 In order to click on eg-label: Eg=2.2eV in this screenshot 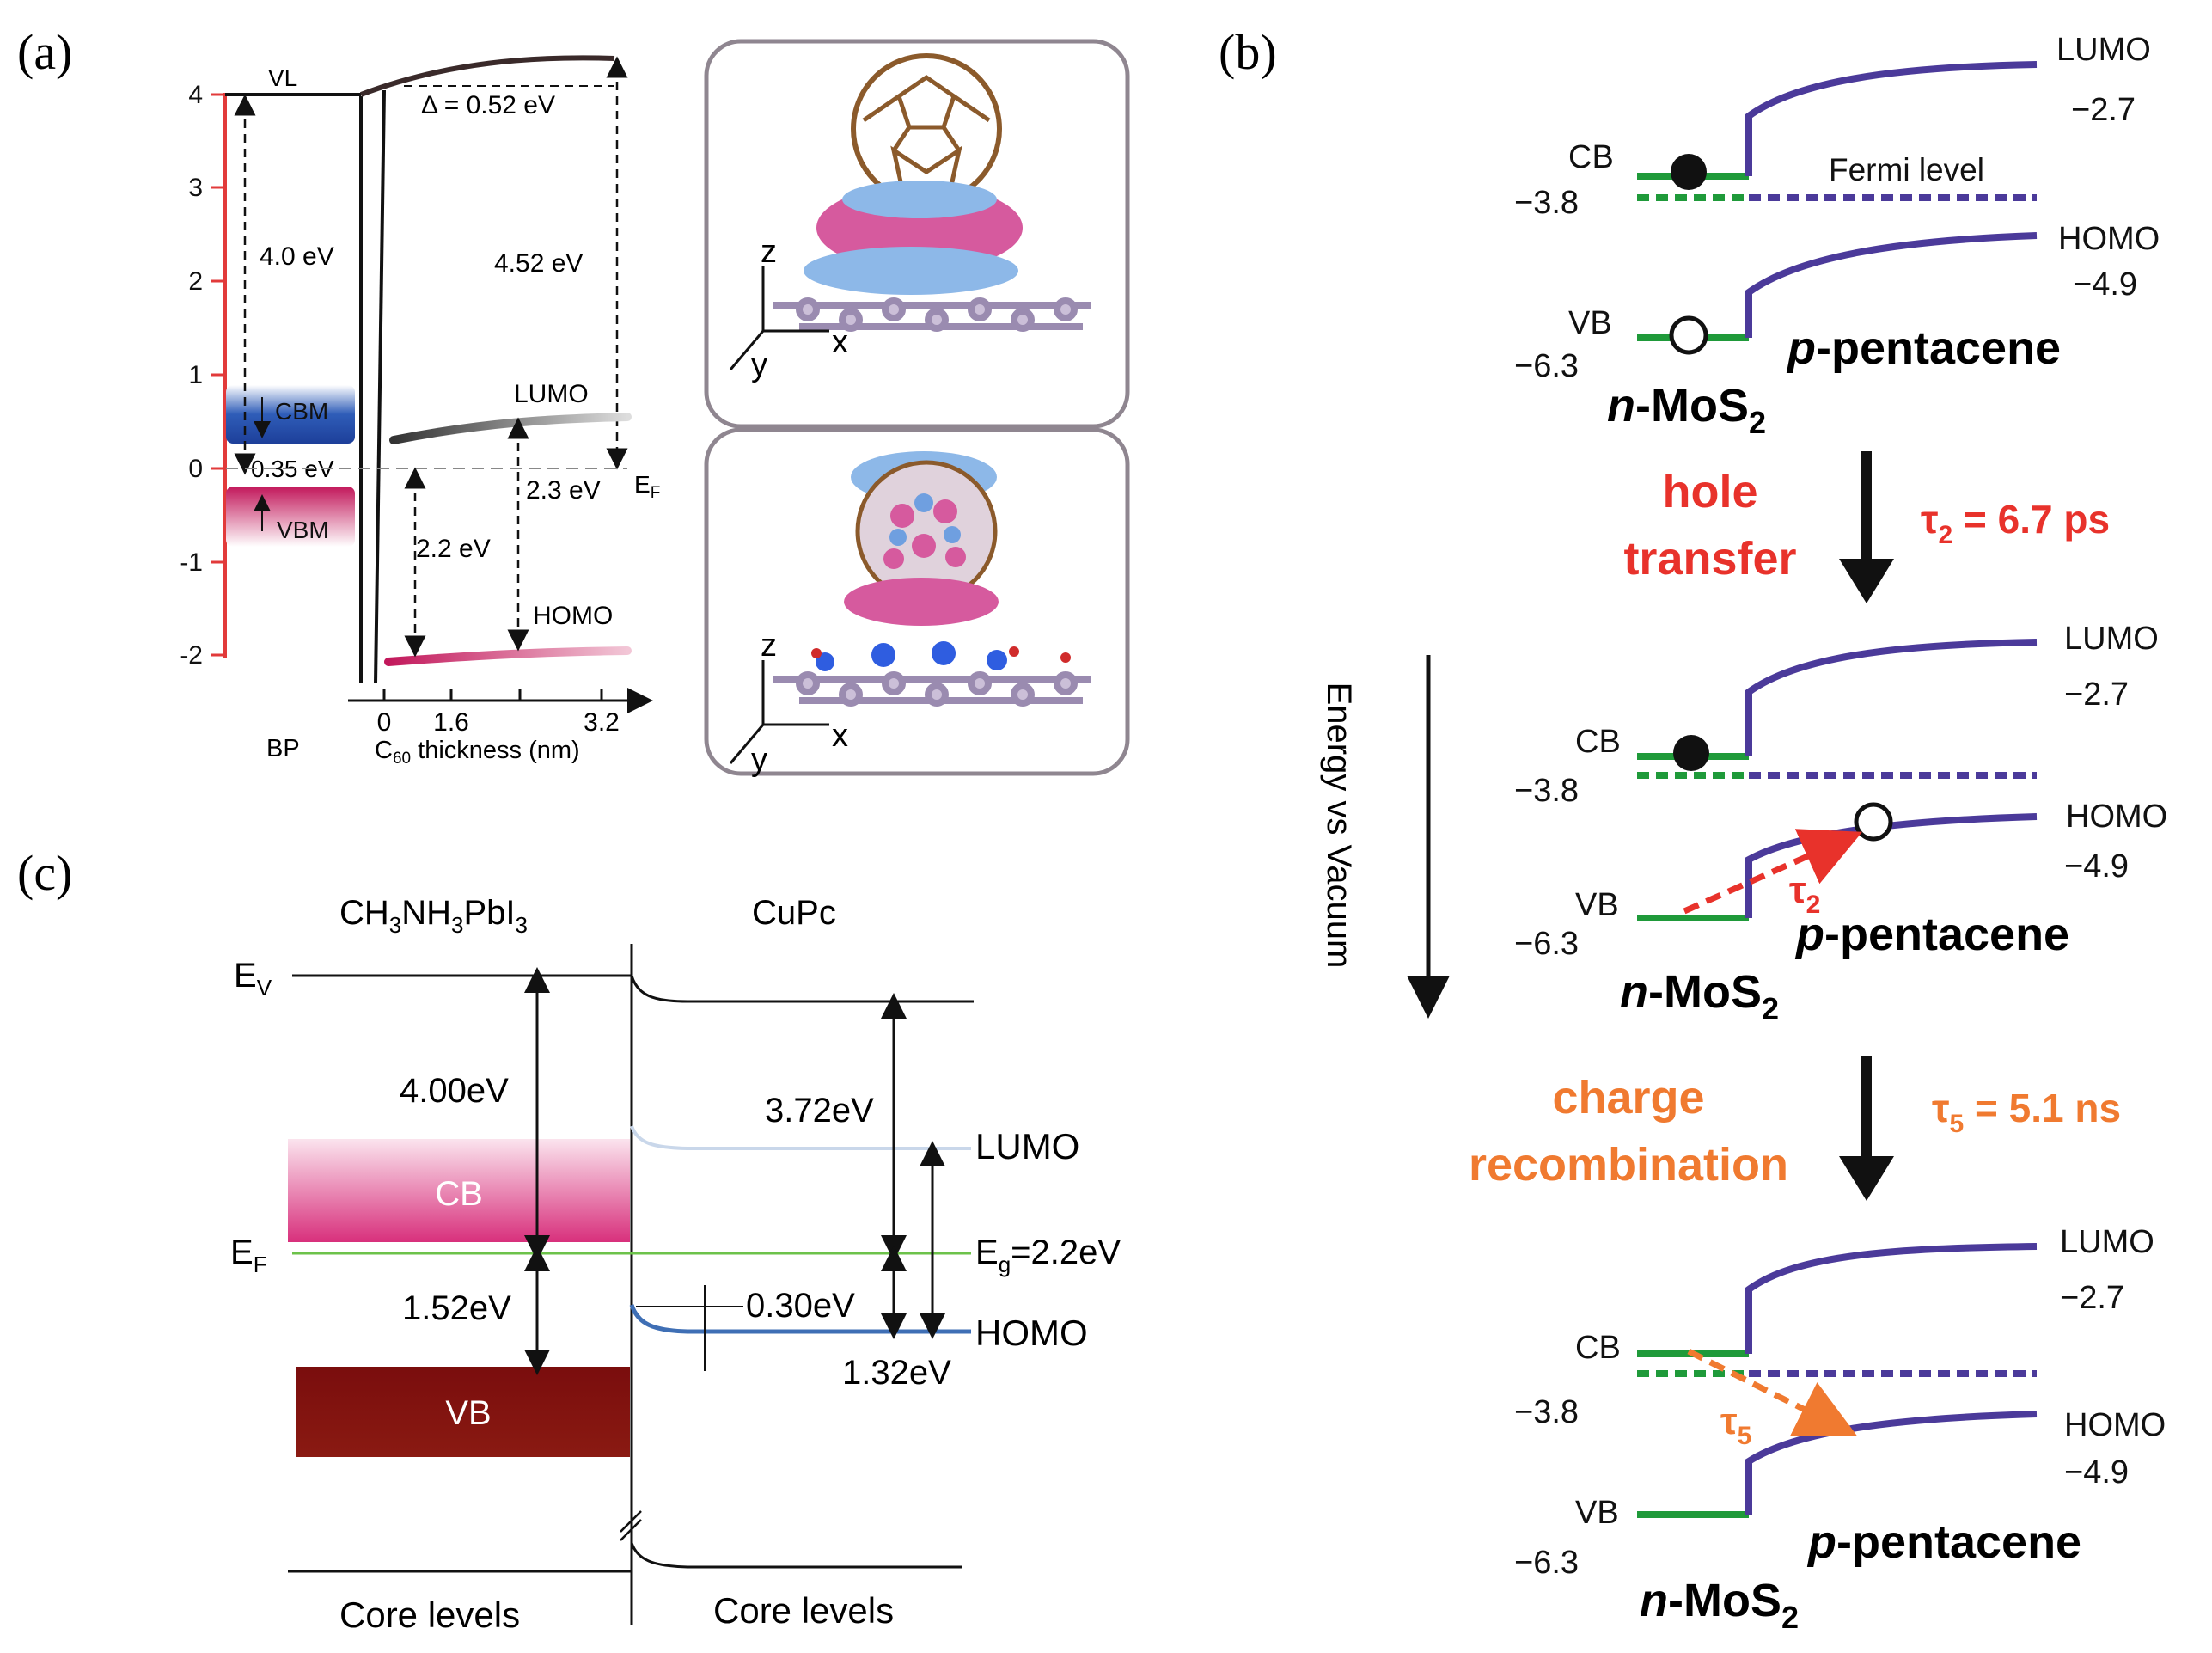, I will do `click(1048, 1255)`.